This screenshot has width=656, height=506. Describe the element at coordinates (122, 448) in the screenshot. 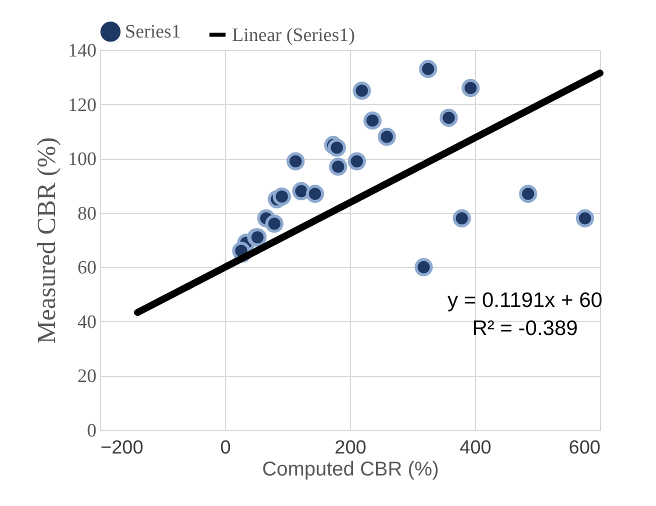

I see `x-tick-label: −200` at that location.